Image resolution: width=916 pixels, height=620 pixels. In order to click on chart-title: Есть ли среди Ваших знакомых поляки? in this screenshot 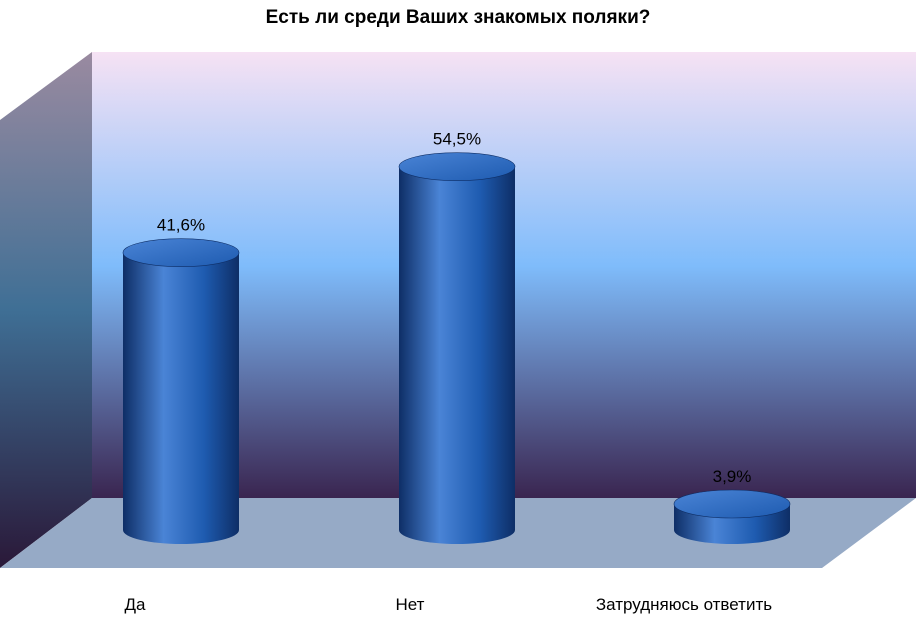, I will do `click(458, 17)`.